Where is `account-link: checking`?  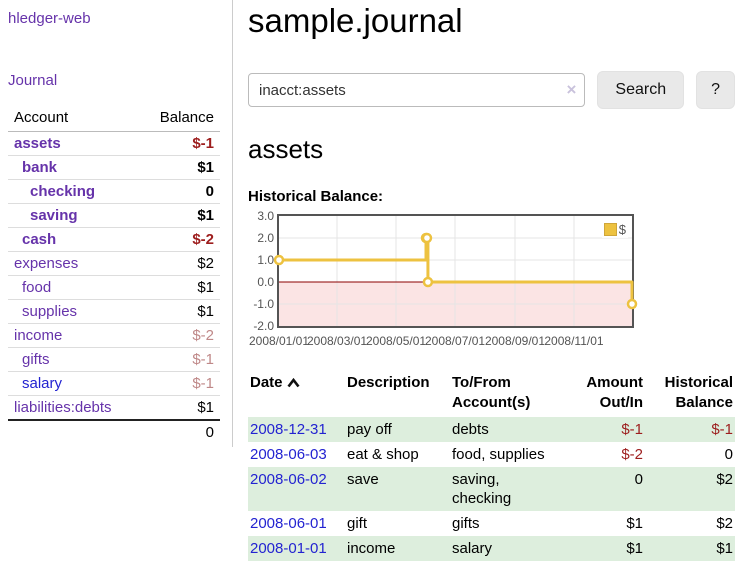
account-link: checking is located at coordinates (63, 191).